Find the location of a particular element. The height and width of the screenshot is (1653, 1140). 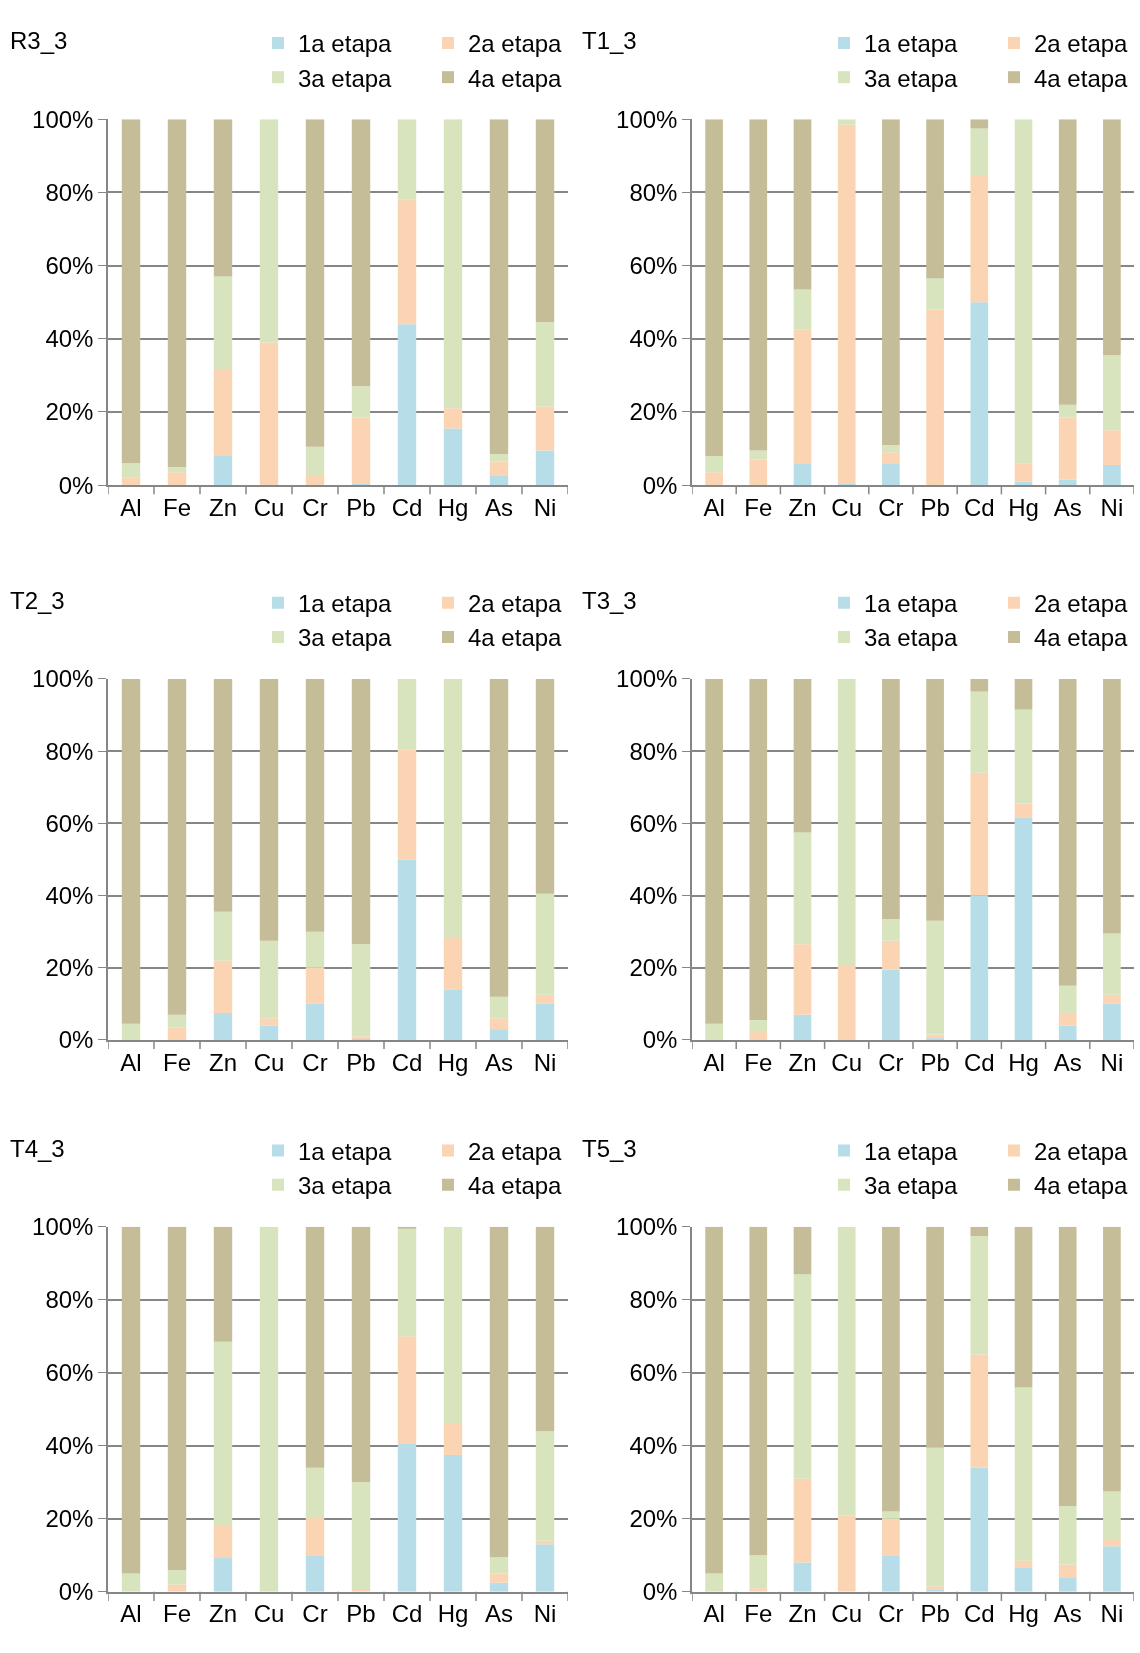

chart-title: T5_3 is located at coordinates (609, 1148).